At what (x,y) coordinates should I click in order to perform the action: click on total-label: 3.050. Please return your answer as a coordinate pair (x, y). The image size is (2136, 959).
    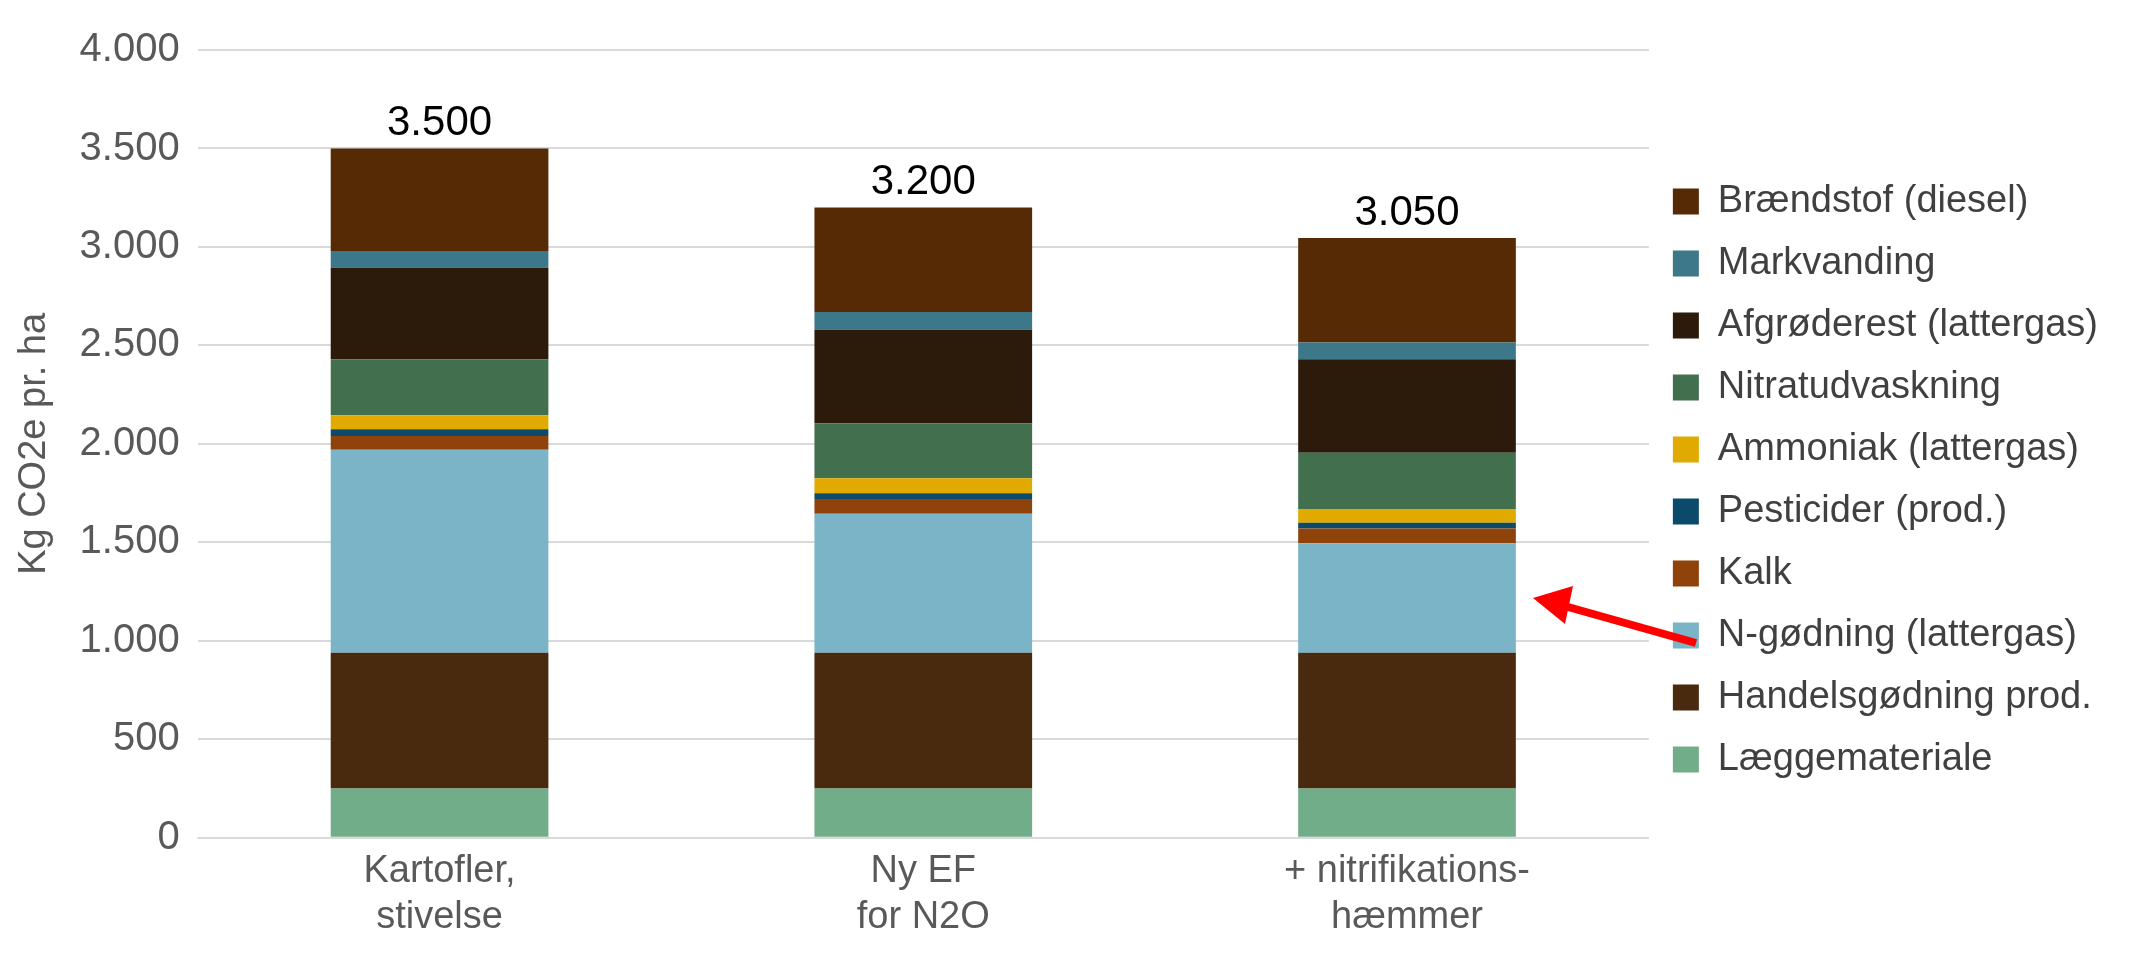
    Looking at the image, I should click on (1407, 210).